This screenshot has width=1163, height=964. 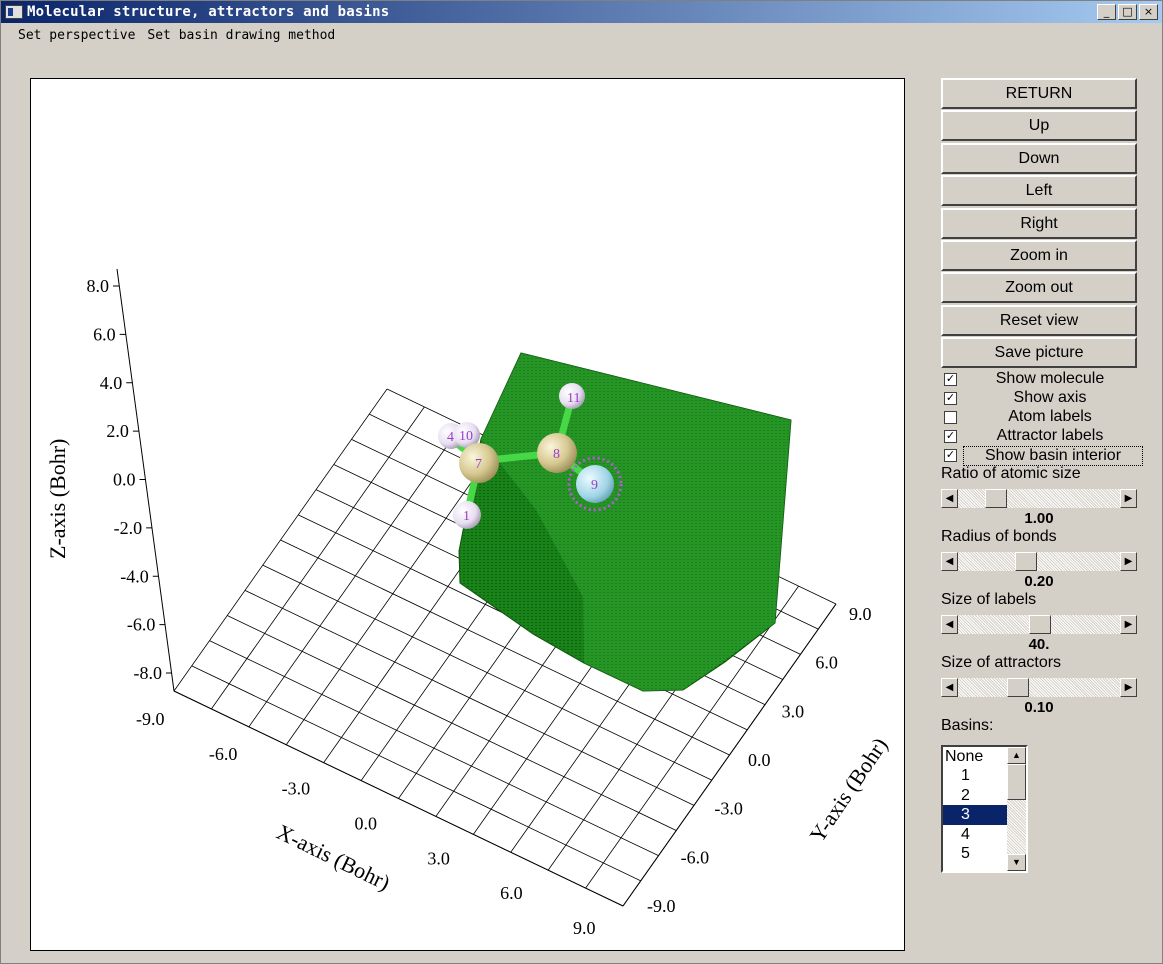 I want to click on x-tick-label: 3.0, so click(x=438, y=858).